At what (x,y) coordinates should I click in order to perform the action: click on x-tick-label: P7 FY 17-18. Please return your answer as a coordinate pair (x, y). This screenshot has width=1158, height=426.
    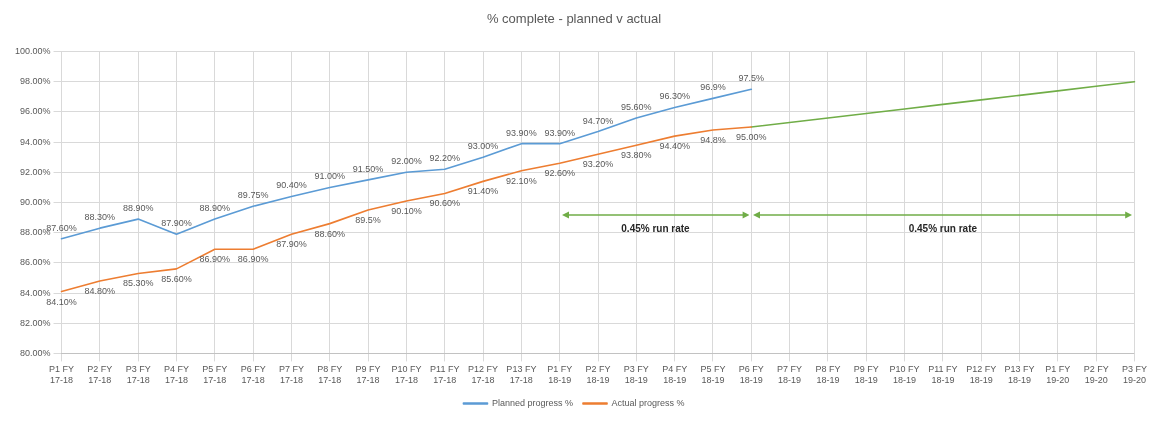
    Looking at the image, I should click on (291, 375).